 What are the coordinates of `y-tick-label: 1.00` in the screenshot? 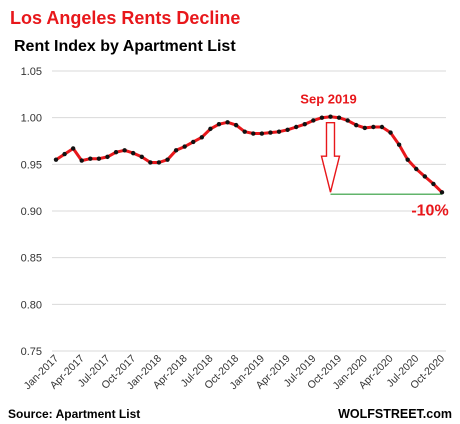 It's located at (31, 119).